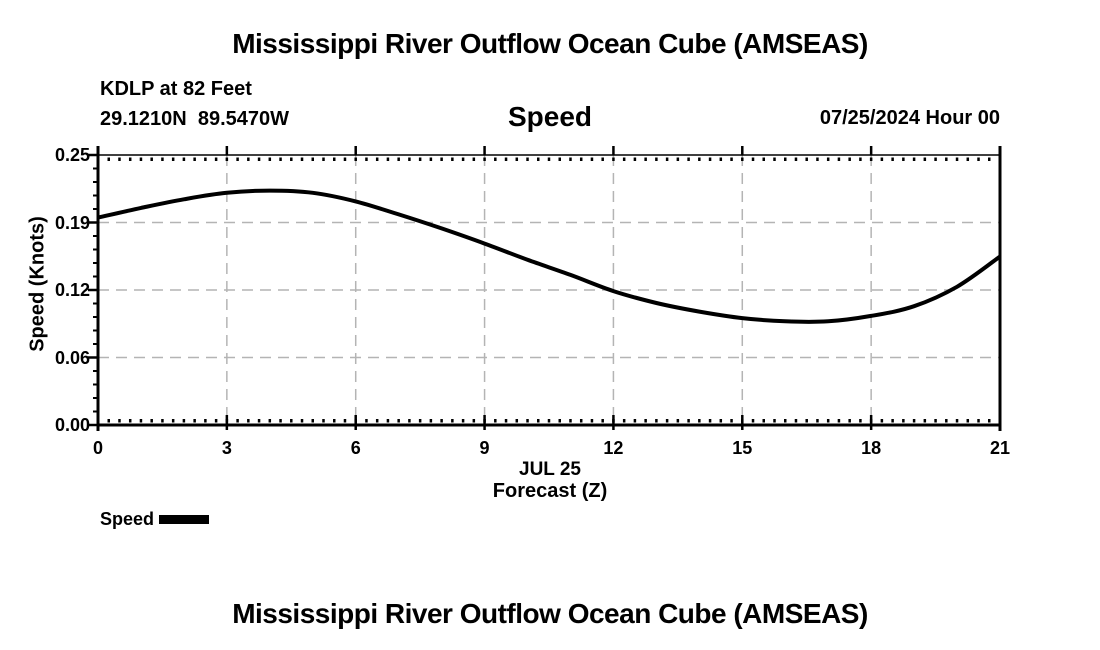  Describe the element at coordinates (1000, 448) in the screenshot. I see `x-tick-label: 21` at that location.